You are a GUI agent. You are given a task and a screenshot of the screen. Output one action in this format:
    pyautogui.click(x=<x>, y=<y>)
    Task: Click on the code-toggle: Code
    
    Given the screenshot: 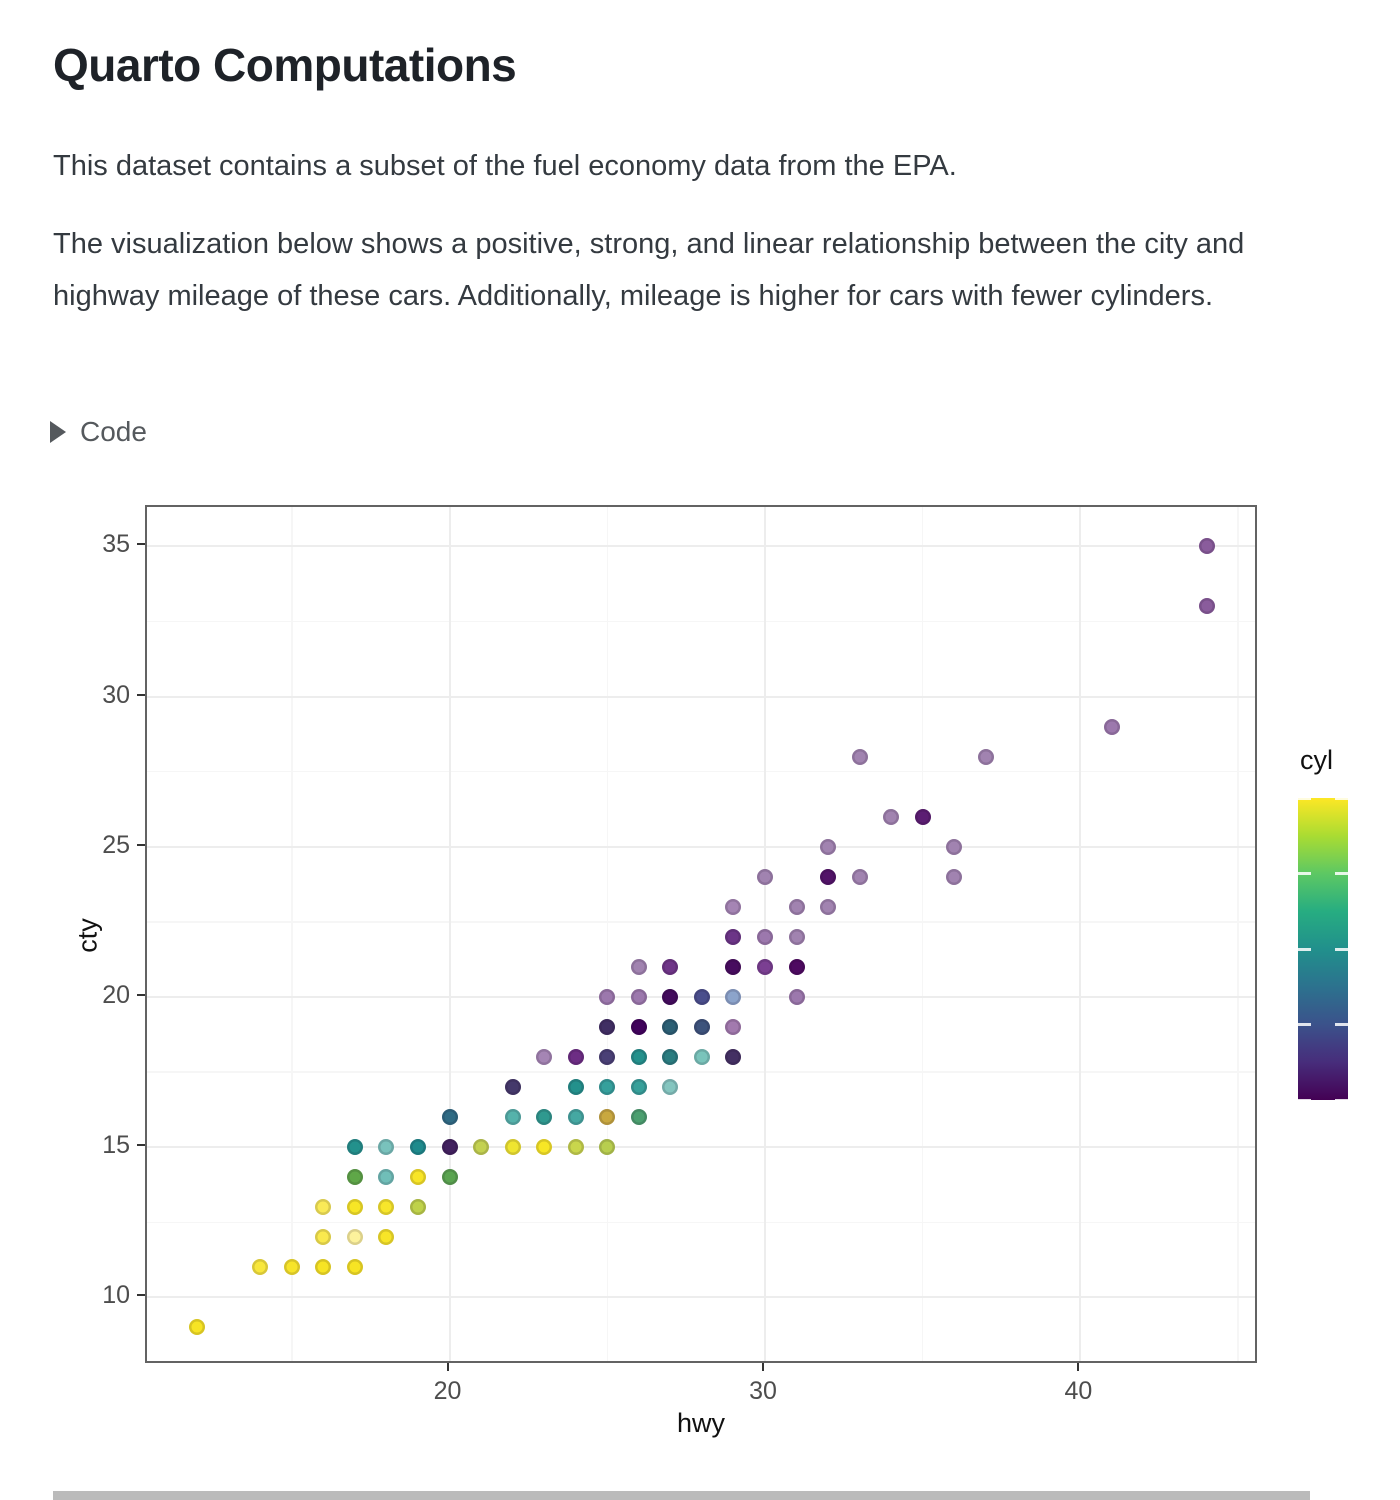 What is the action you would take?
    pyautogui.click(x=98, y=432)
    